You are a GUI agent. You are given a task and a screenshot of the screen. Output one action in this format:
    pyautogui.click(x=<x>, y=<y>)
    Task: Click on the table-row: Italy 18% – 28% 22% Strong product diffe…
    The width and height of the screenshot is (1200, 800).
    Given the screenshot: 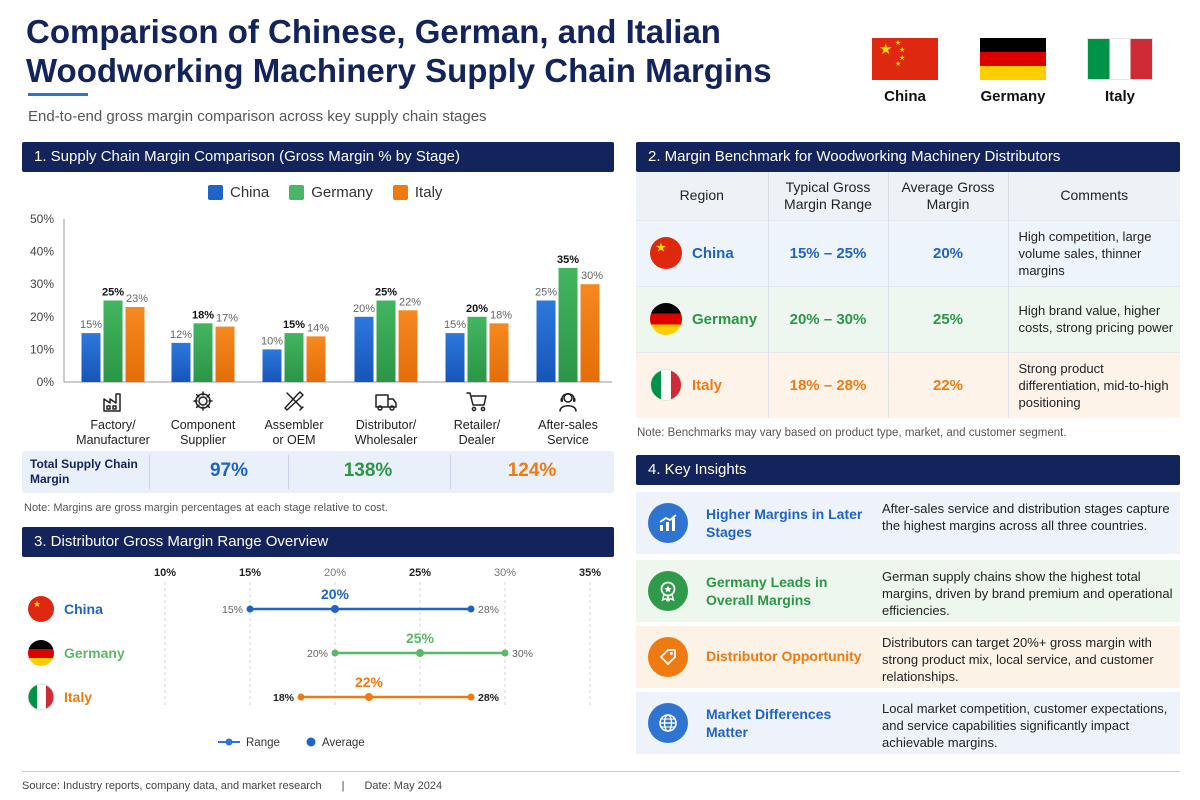 What is the action you would take?
    pyautogui.click(x=908, y=384)
    